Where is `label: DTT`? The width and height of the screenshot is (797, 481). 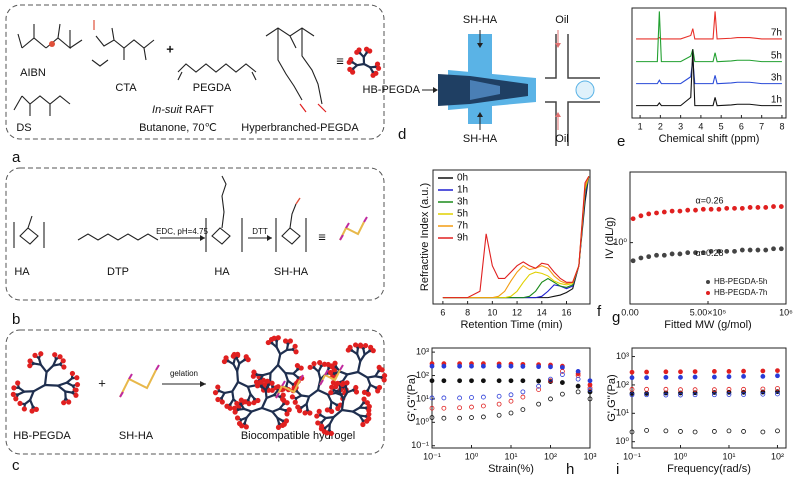 label: DTT is located at coordinates (260, 231).